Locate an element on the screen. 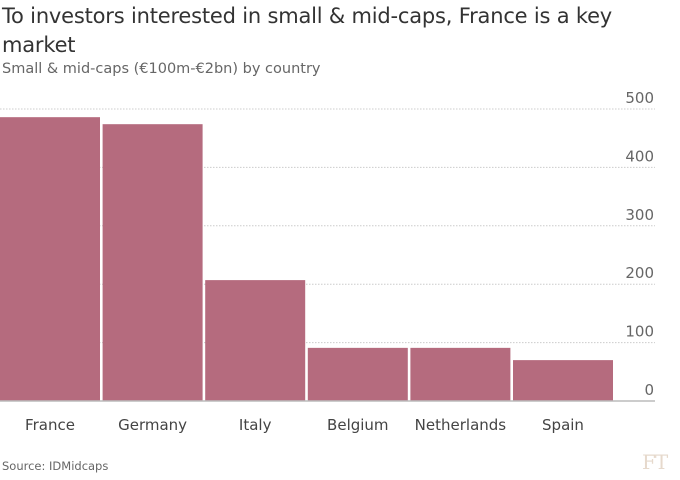 This screenshot has height=480, width=680. y-tick-label: 300 is located at coordinates (639, 215).